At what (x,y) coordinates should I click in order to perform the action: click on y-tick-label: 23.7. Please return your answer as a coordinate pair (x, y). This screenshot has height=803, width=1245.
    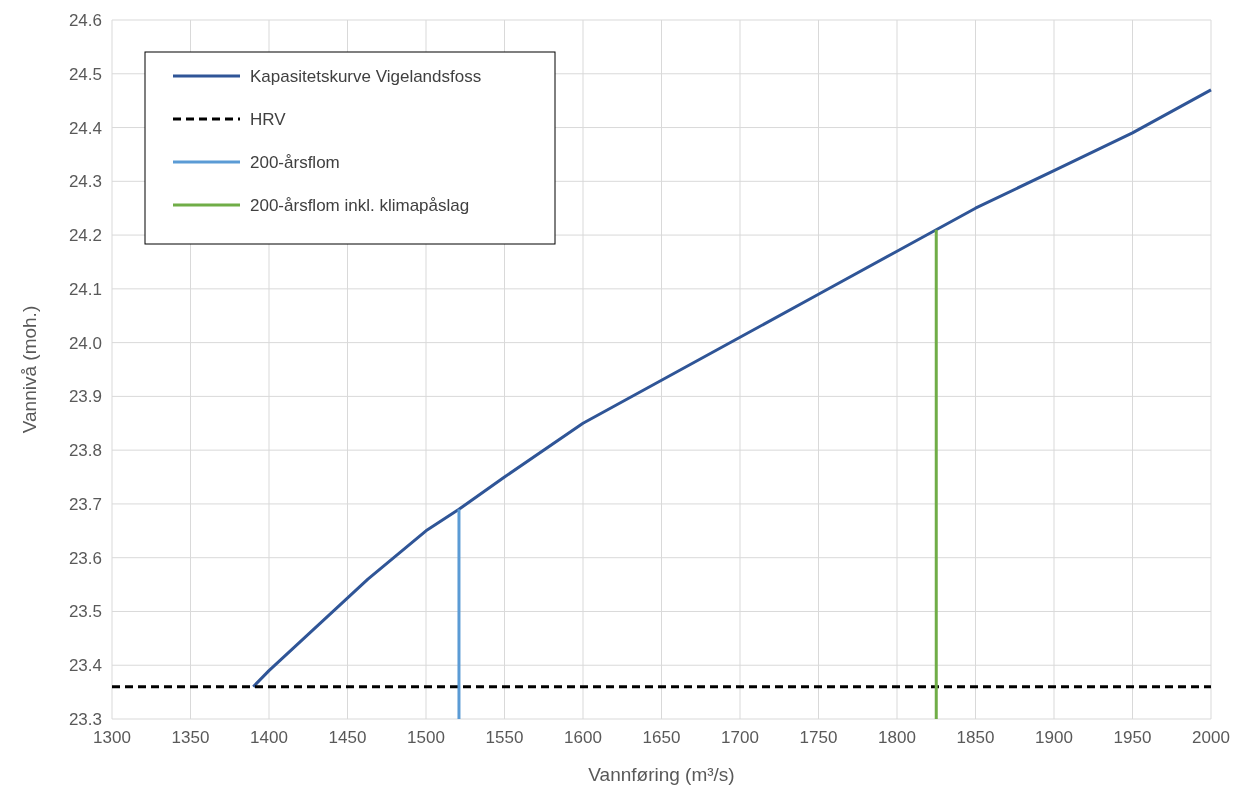
    Looking at the image, I should click on (85, 504).